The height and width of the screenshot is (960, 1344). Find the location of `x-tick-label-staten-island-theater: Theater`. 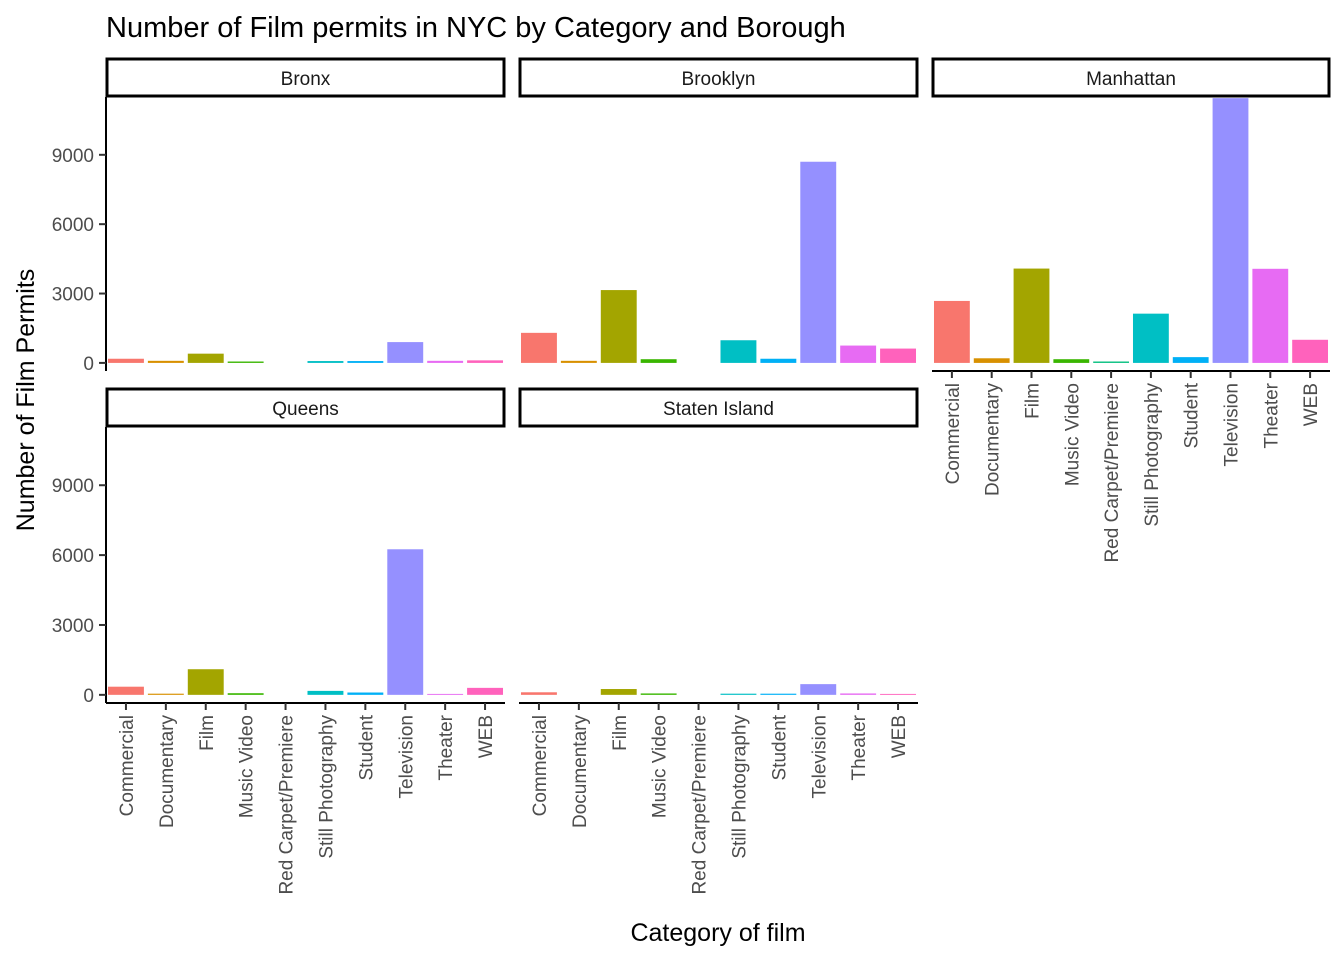

x-tick-label-staten-island-theater: Theater is located at coordinates (859, 747).